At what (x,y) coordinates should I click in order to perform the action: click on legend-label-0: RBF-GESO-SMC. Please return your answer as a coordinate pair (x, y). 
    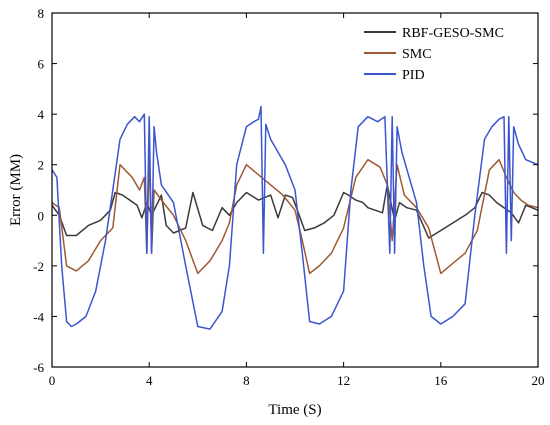
    Looking at the image, I should click on (453, 33).